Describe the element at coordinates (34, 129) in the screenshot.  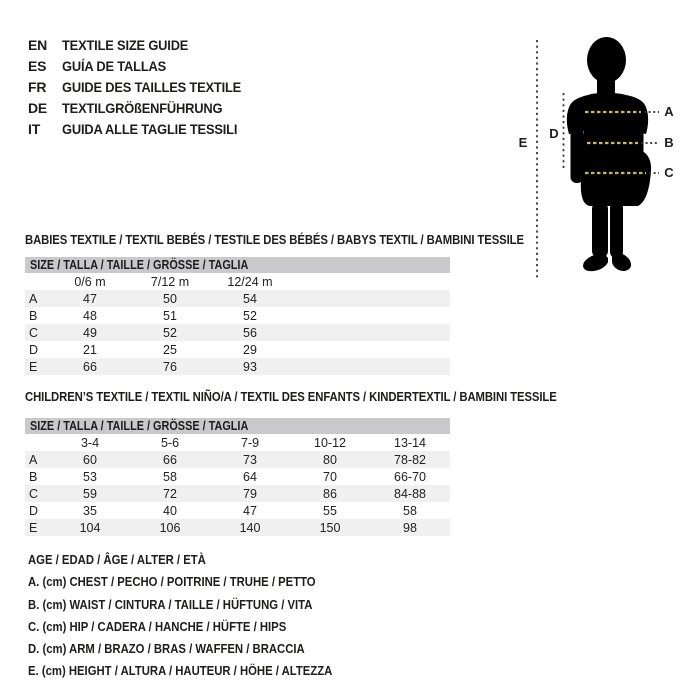
I see `language-code: IT` at that location.